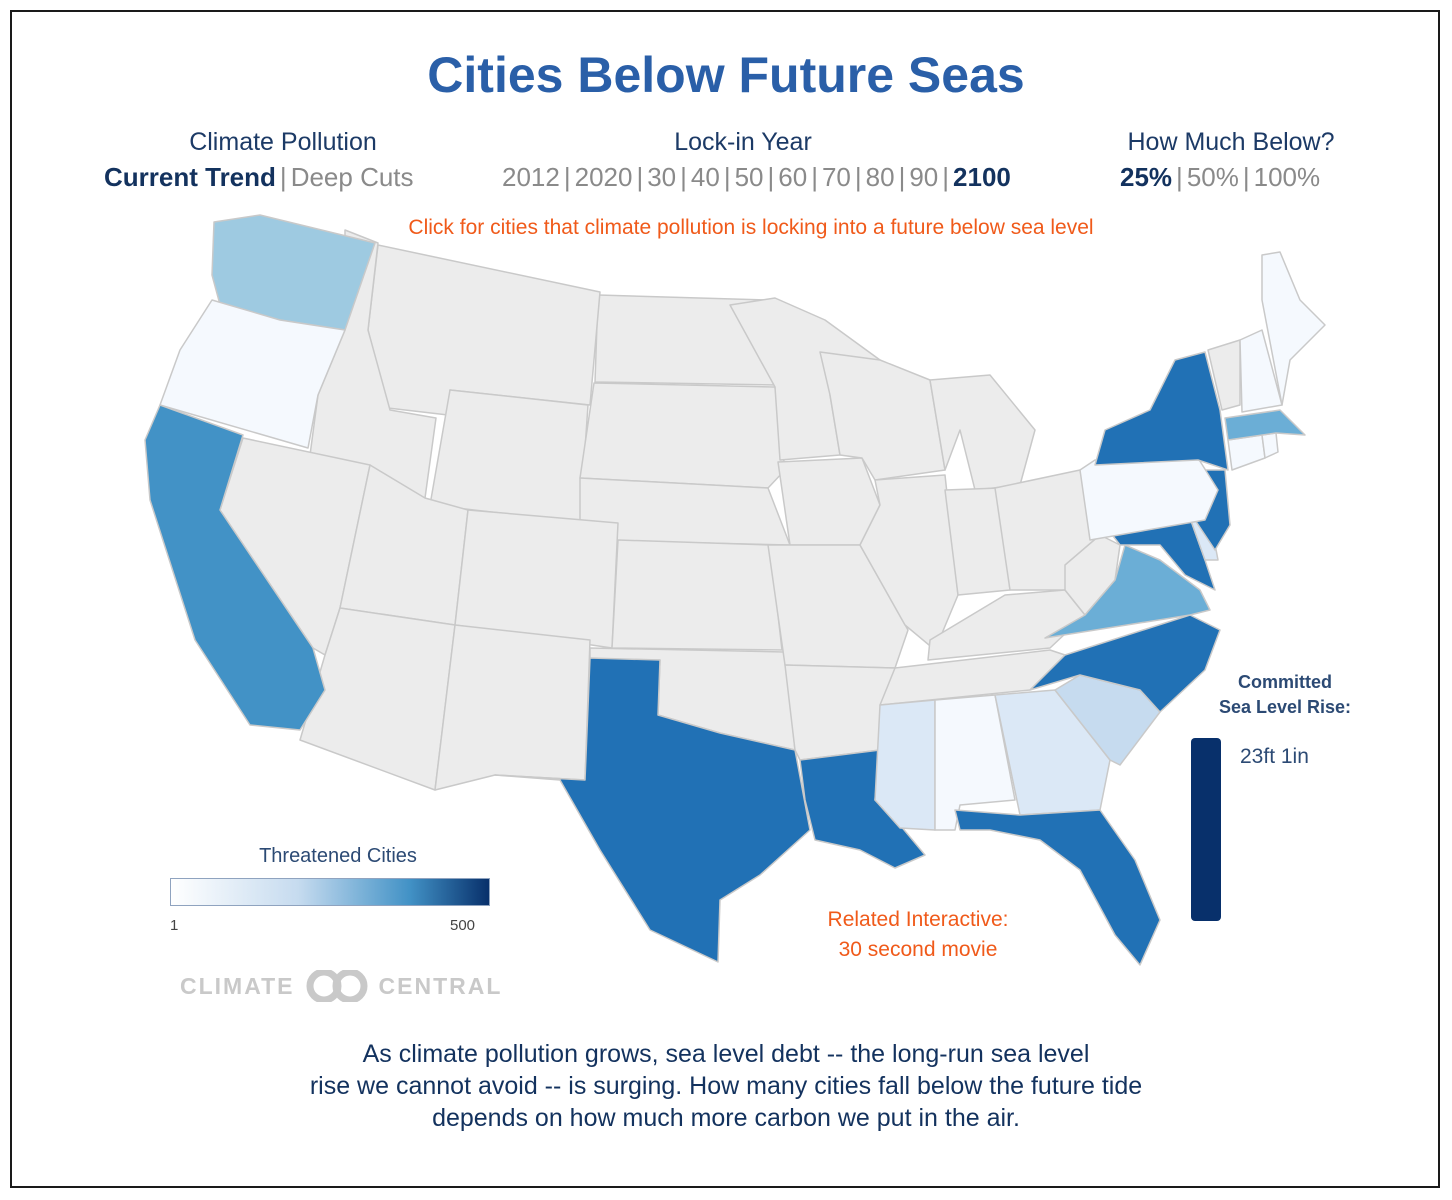  Describe the element at coordinates (1285, 682) in the screenshot. I see `committed-rise-title-line-1: Committed` at that location.